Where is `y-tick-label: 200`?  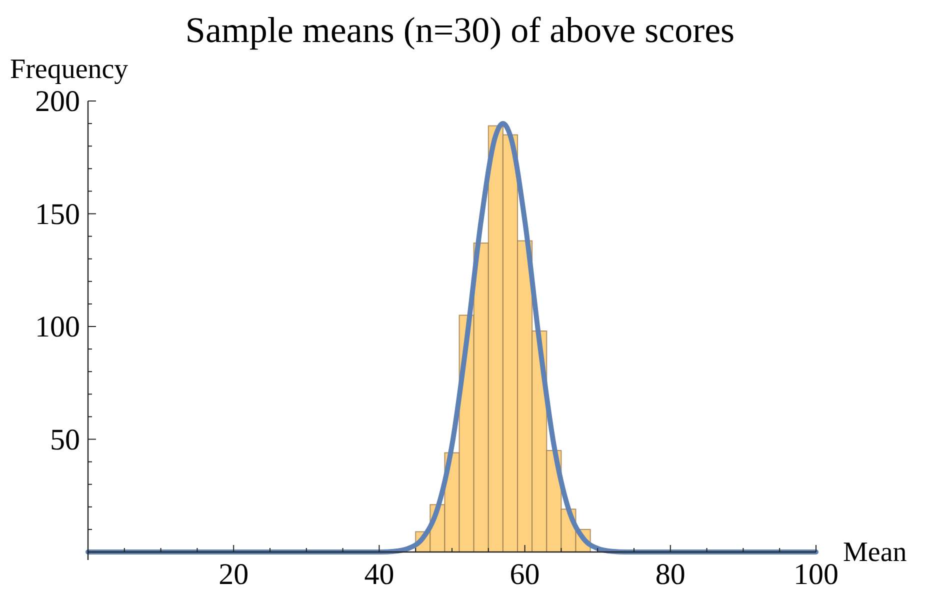
y-tick-label: 200 is located at coordinates (57, 101).